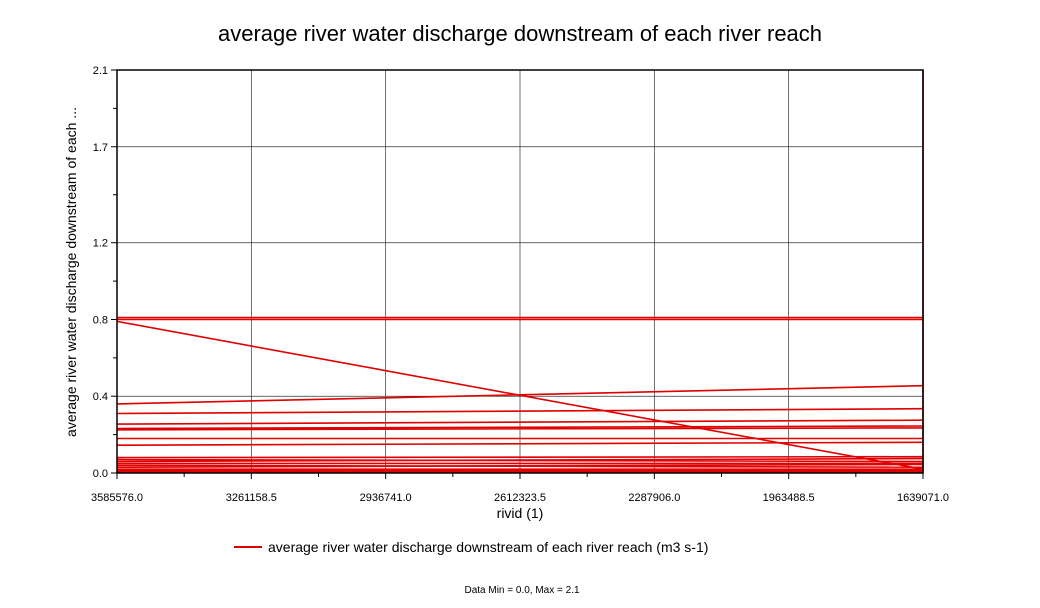  What do you see at coordinates (521, 590) in the screenshot?
I see `data-range-footer: Data Min = 0.0, Max = 2.1` at bounding box center [521, 590].